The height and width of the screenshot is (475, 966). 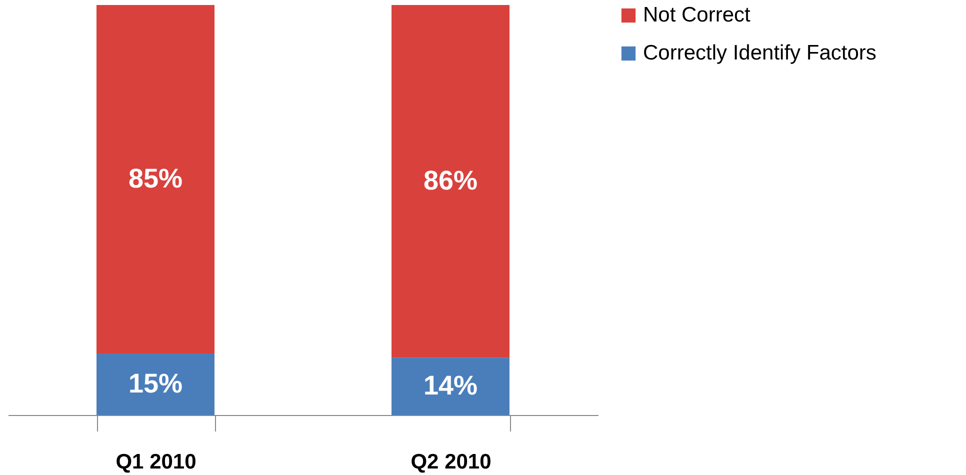 I want to click on data-label: 15%, so click(x=155, y=383).